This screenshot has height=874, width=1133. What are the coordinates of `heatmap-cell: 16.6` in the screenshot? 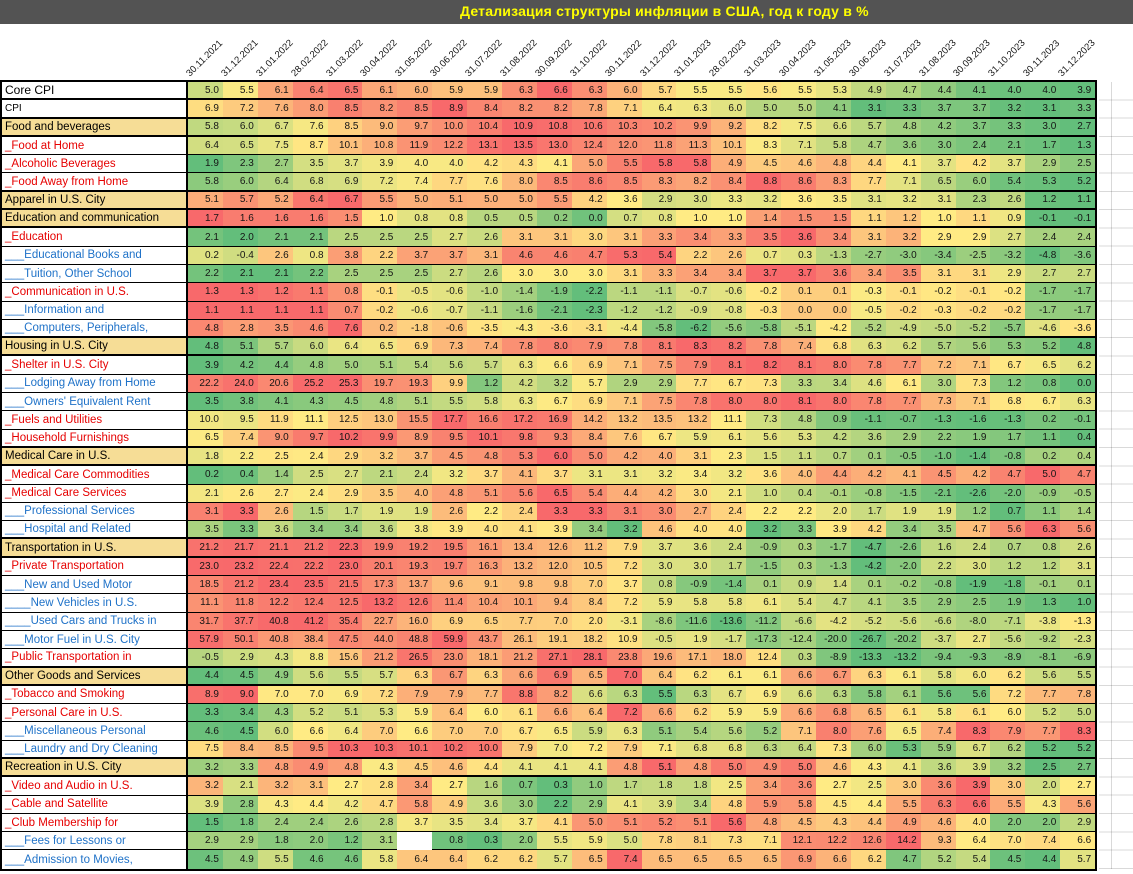 It's located at (485, 420).